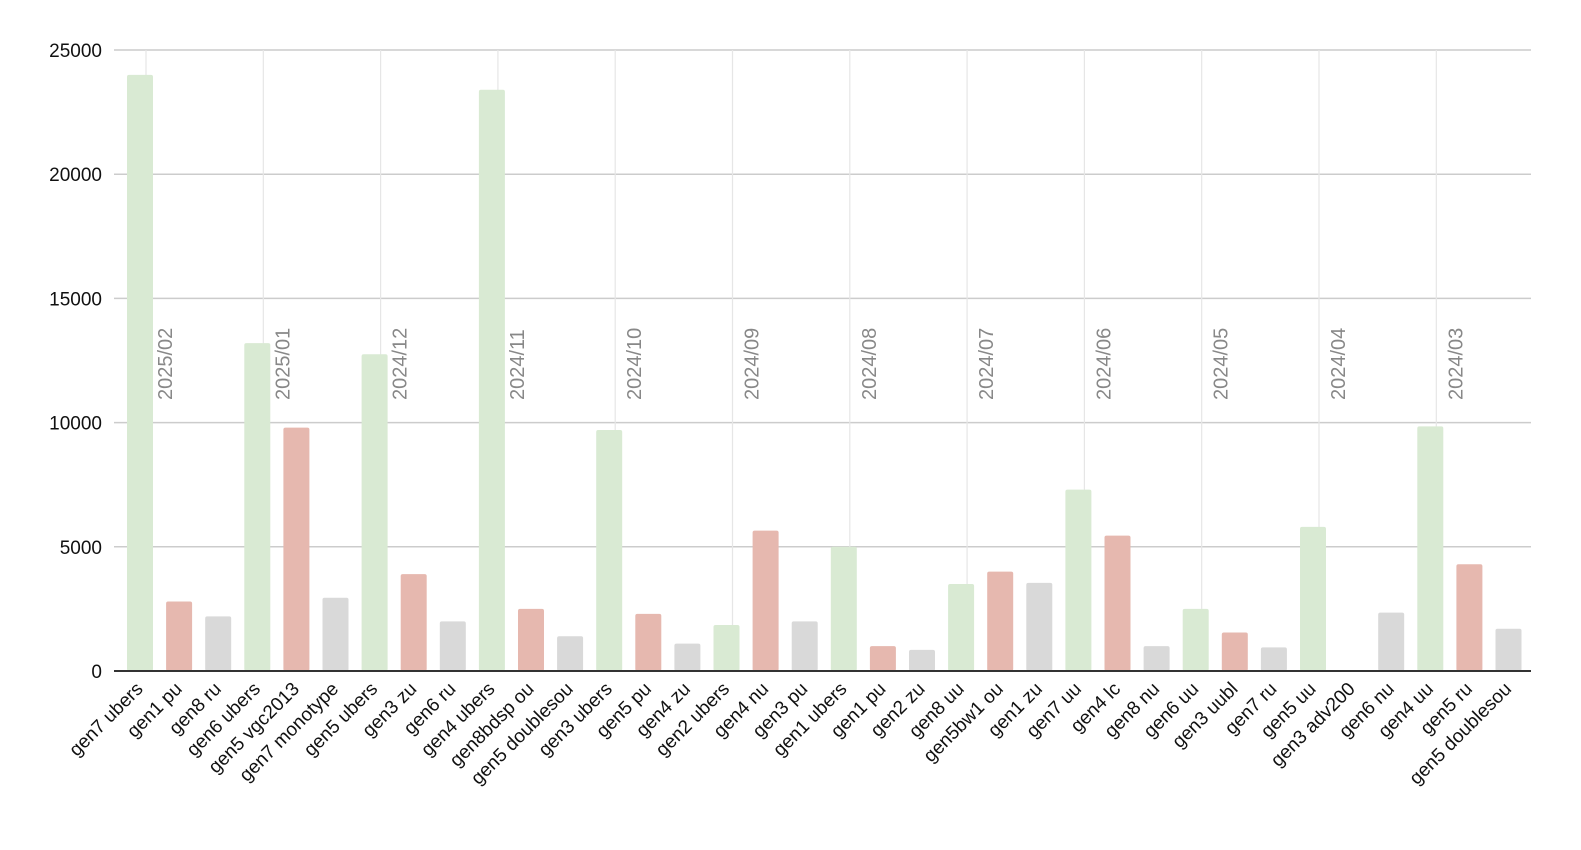  Describe the element at coordinates (987, 364) in the screenshot. I see `month-label: 2024/07` at that location.